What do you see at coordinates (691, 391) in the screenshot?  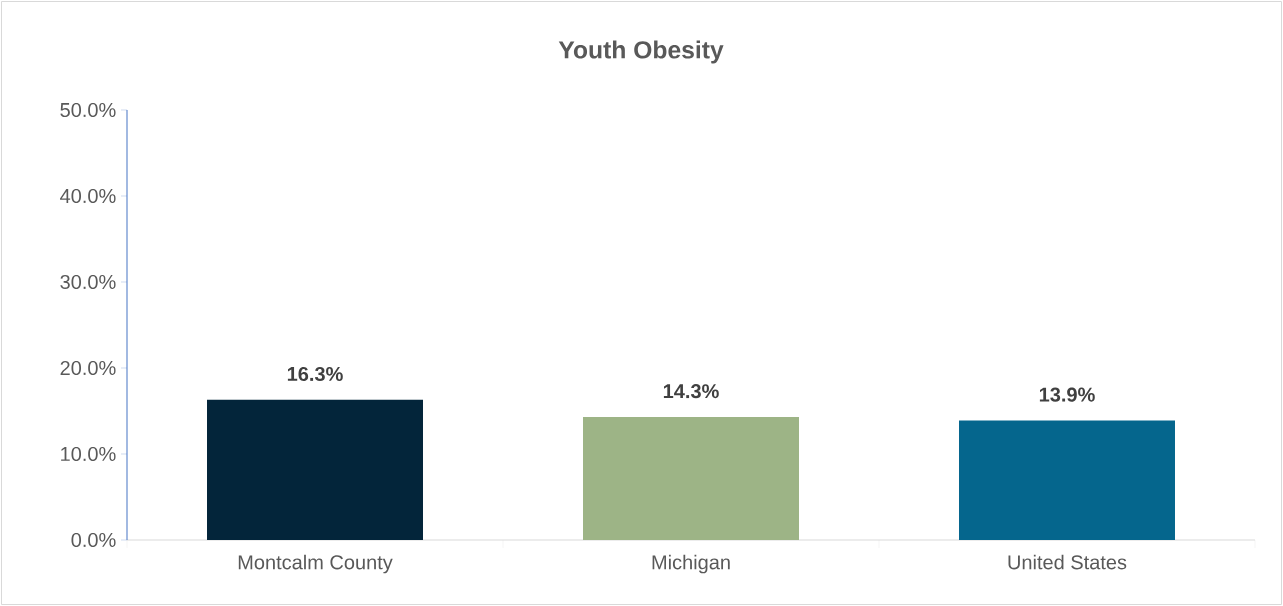 I see `data-label: 14.3%` at bounding box center [691, 391].